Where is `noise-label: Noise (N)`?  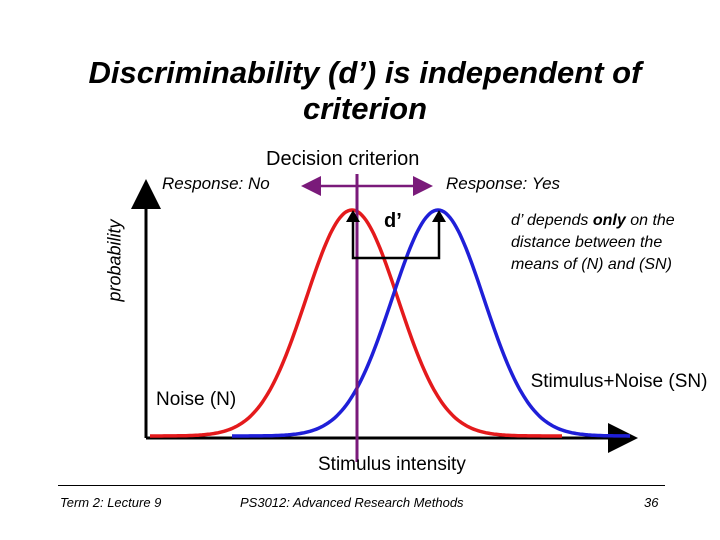 noise-label: Noise (N) is located at coordinates (196, 399).